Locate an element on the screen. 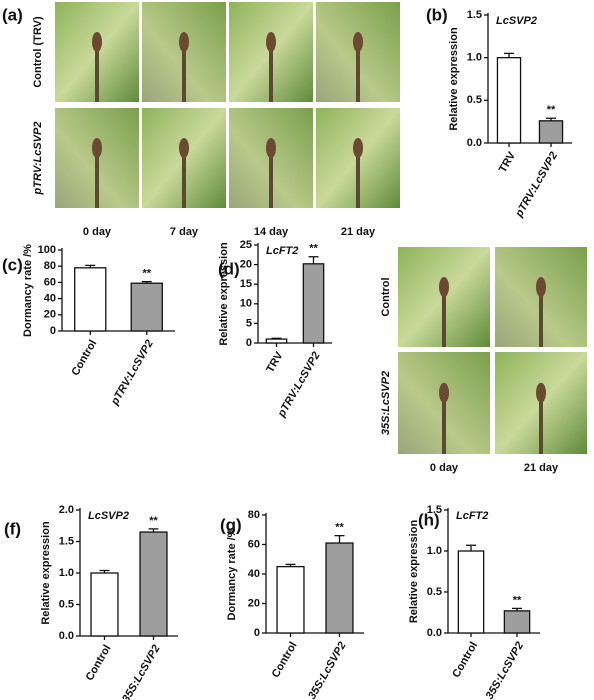 This screenshot has width=594, height=700. column-label: 7 day is located at coordinates (184, 232).